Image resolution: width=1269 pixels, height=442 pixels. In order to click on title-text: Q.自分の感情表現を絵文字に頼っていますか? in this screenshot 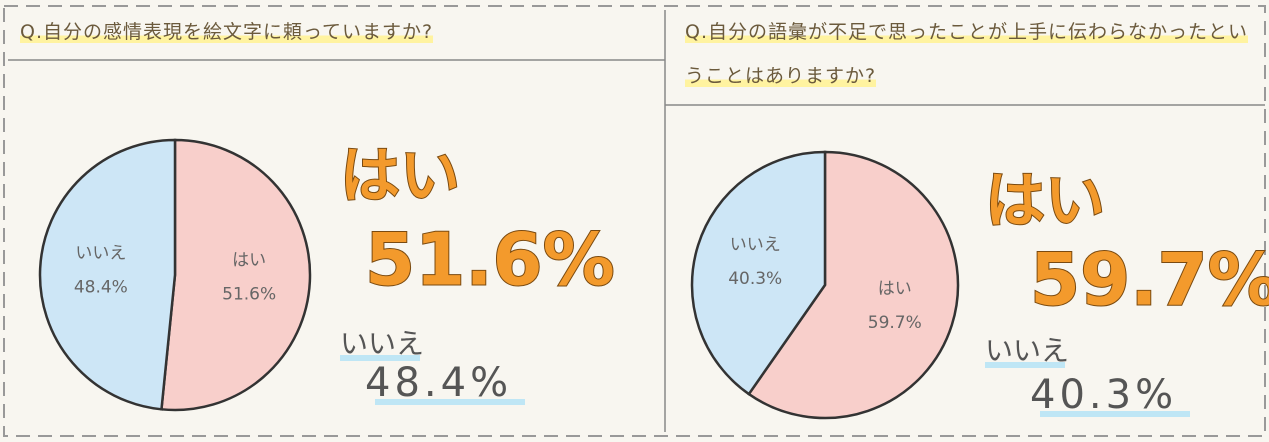, I will do `click(227, 32)`.